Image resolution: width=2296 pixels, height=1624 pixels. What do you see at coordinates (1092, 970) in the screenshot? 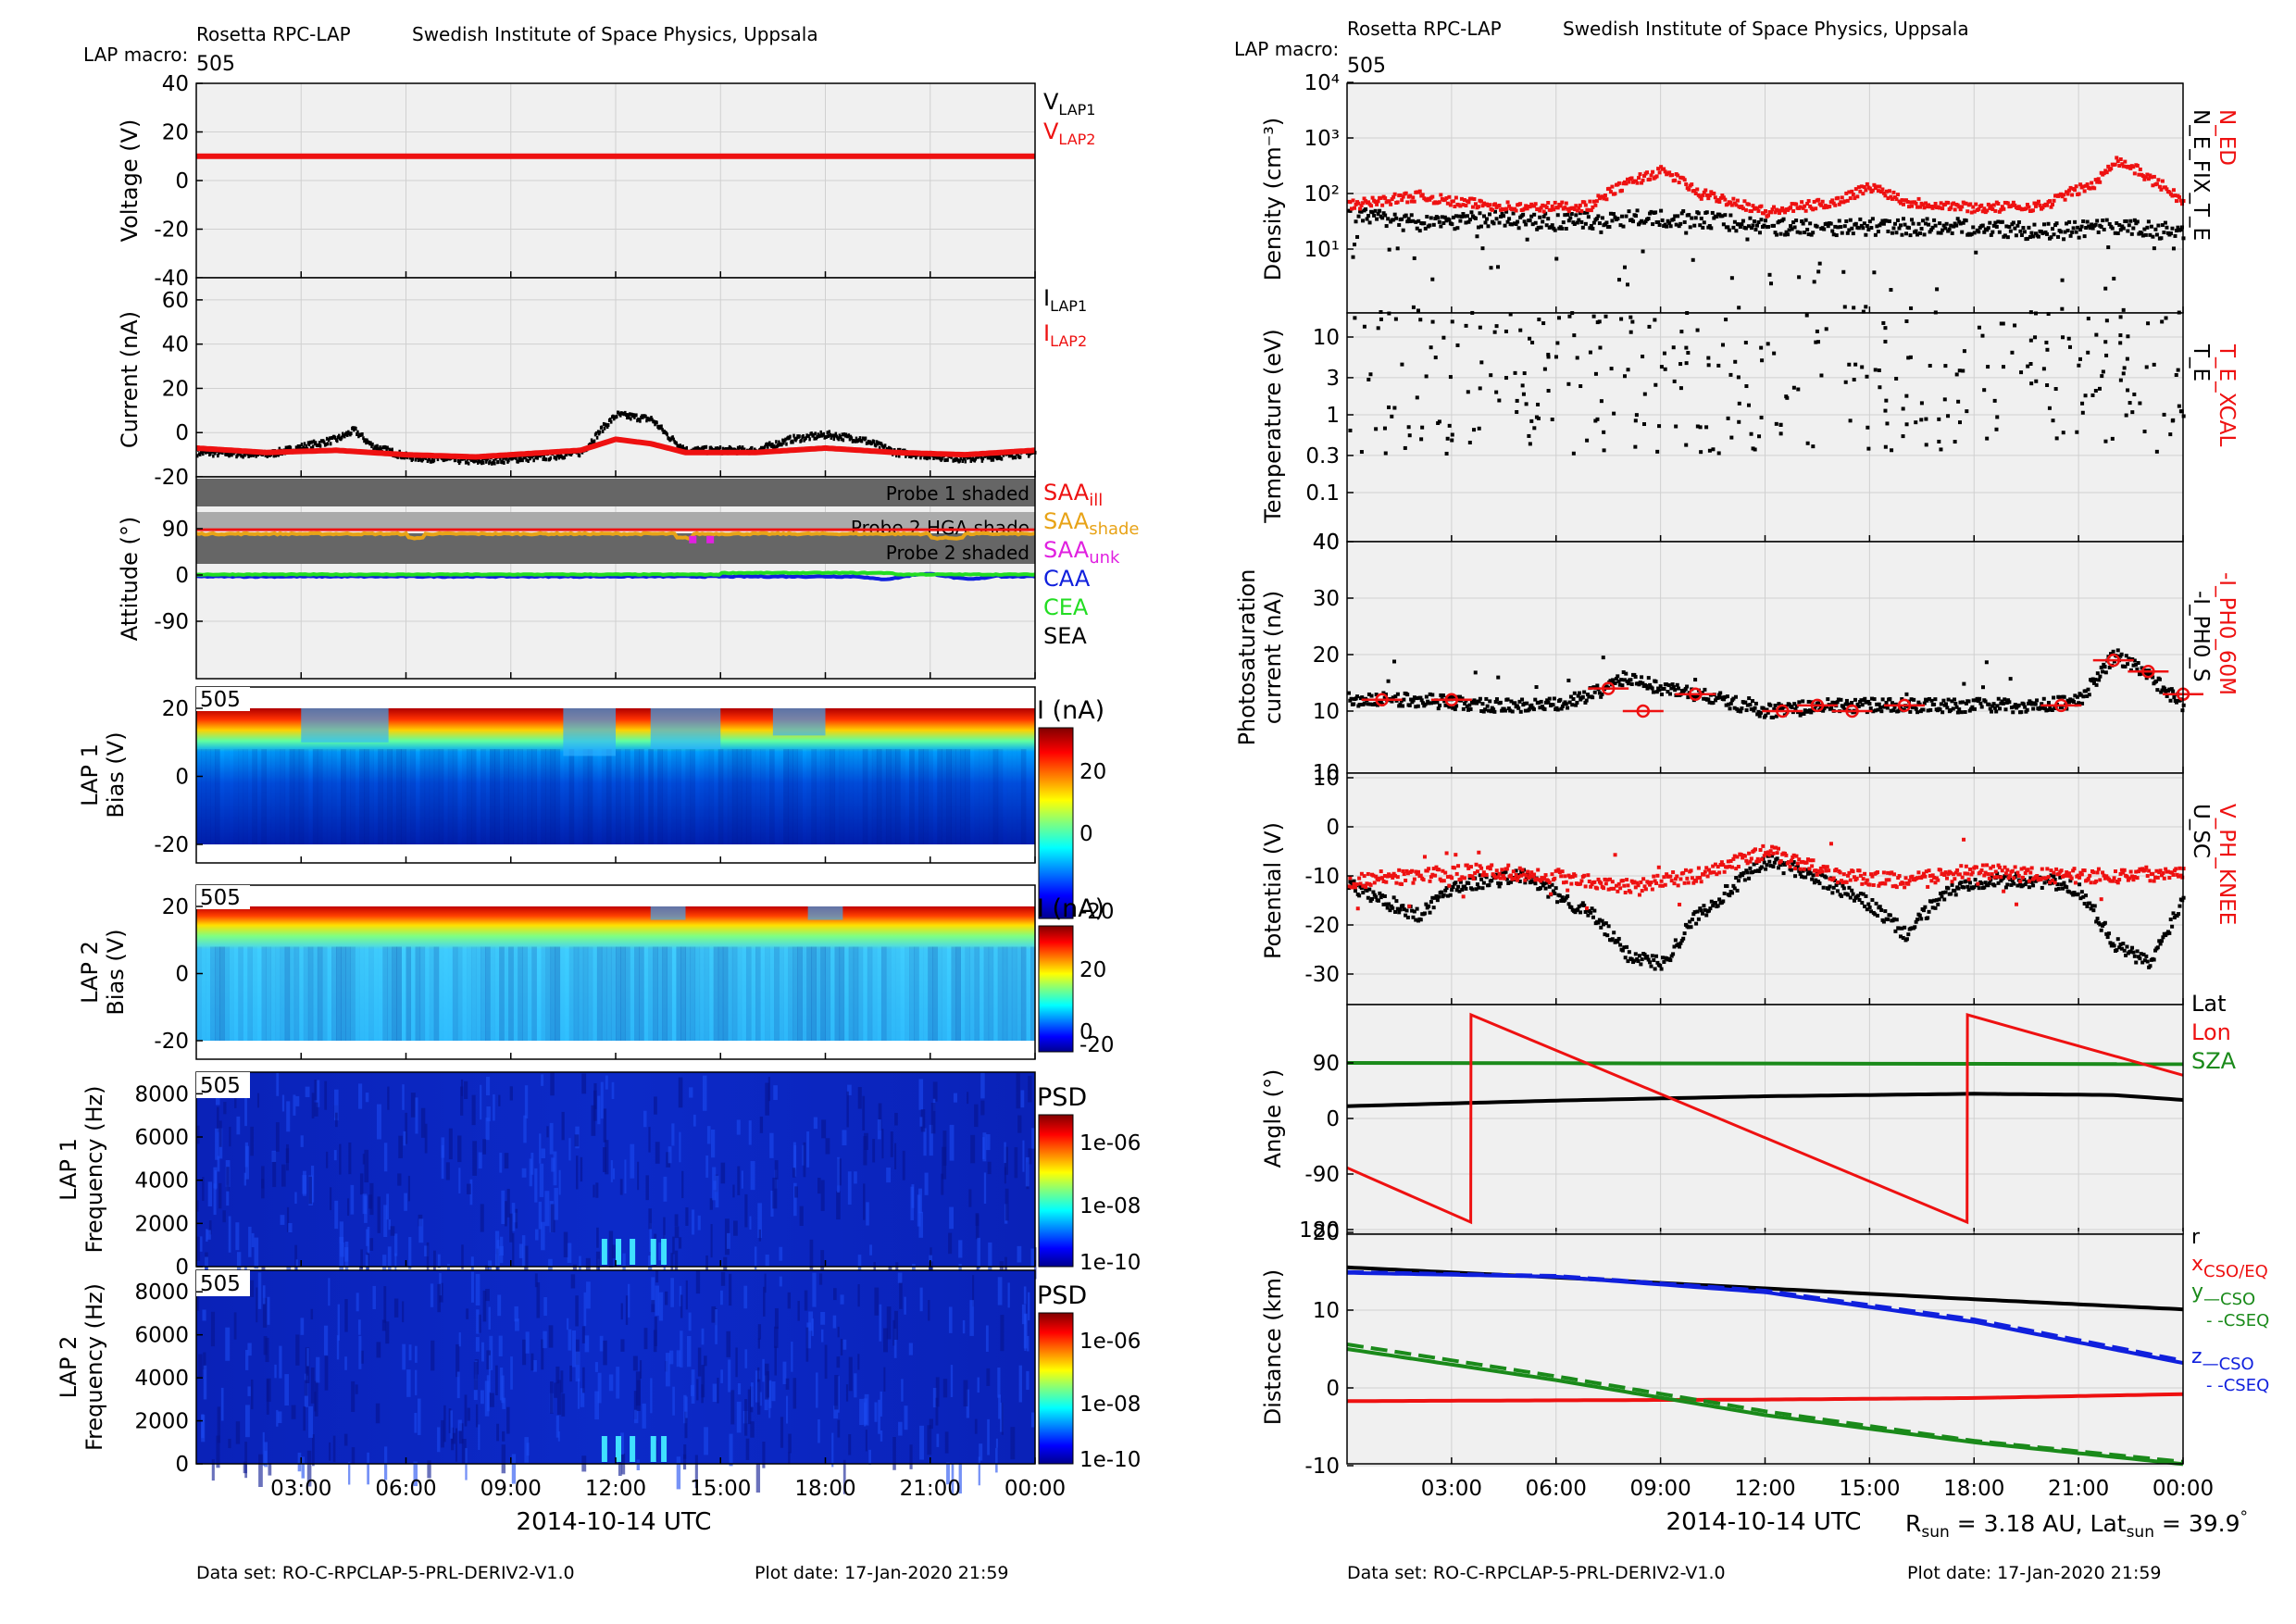
I see `lap2_sweep-colorbar-tick-0: 20` at bounding box center [1092, 970].